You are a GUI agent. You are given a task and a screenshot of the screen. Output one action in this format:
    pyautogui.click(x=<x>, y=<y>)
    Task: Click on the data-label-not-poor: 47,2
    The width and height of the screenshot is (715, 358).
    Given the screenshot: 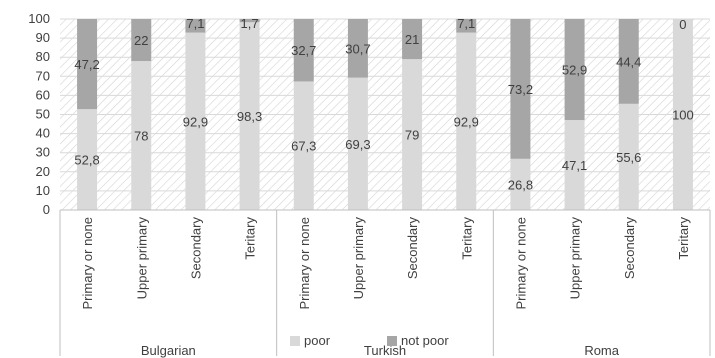 What is the action you would take?
    pyautogui.click(x=86, y=64)
    